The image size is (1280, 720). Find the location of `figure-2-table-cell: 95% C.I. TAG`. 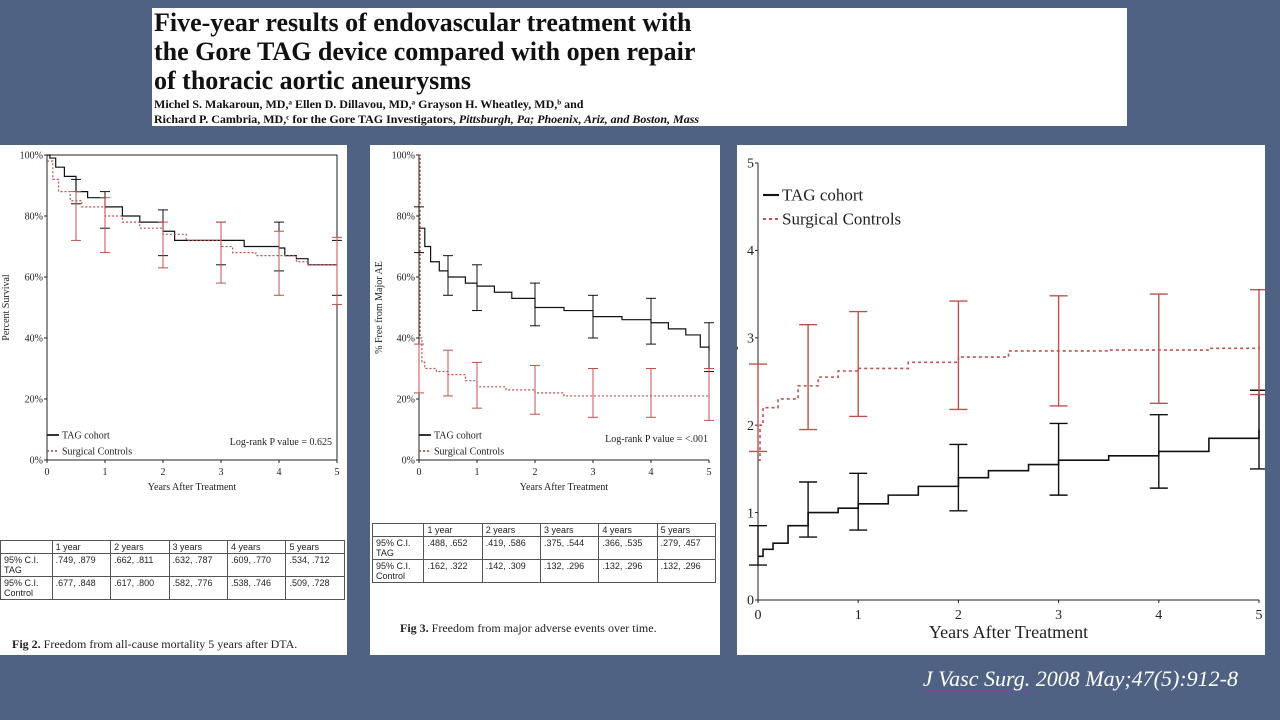

figure-2-table-cell: 95% C.I. TAG is located at coordinates (26, 565).